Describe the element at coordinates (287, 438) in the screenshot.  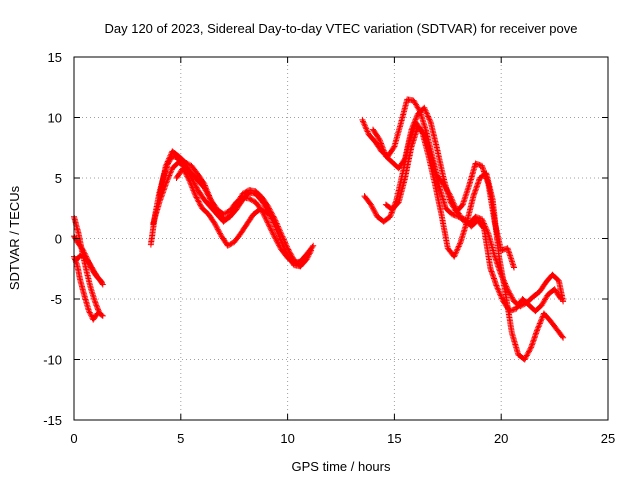
I see `x-tick-label: 10` at that location.